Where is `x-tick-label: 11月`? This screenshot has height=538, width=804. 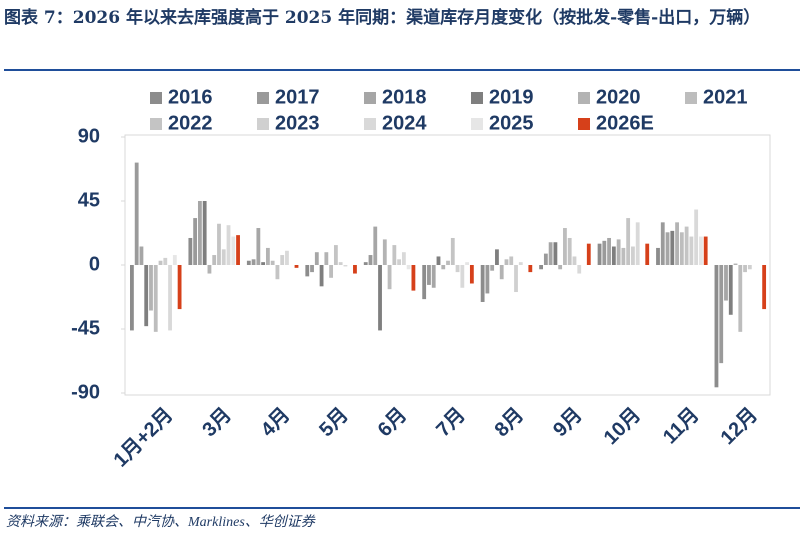 x-tick-label: 11月 is located at coordinates (681, 426).